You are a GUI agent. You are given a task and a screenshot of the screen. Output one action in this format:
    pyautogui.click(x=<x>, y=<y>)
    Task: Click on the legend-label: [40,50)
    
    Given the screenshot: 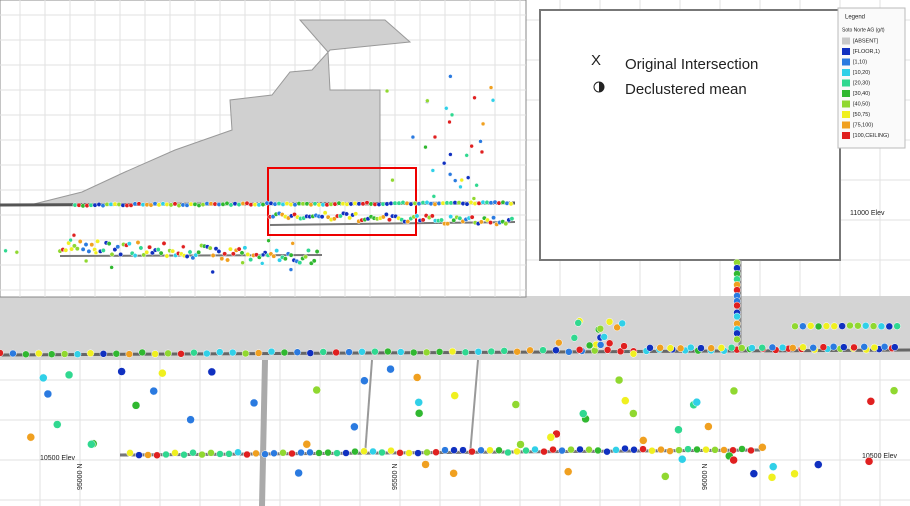 What is the action you would take?
    pyautogui.click(x=861, y=104)
    